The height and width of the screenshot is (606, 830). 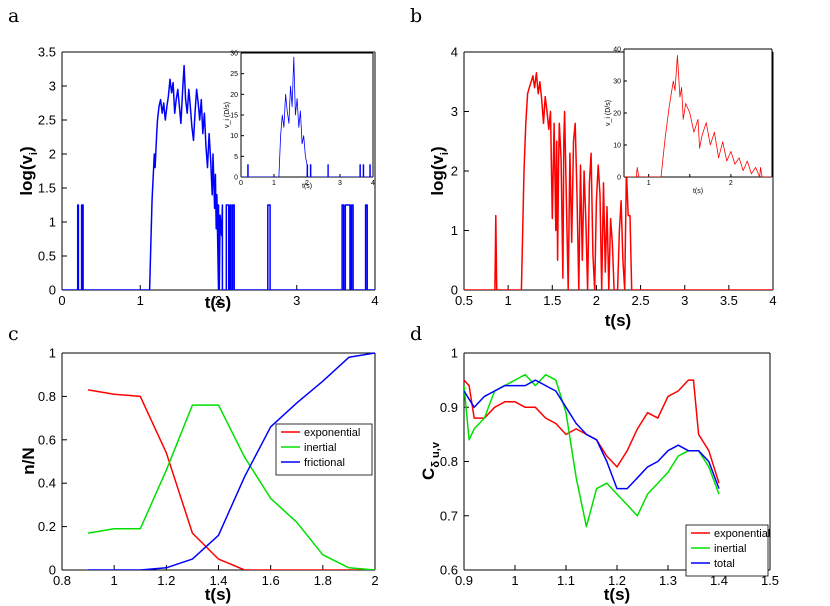 What do you see at coordinates (454, 353) in the screenshot?
I see `panel-d-y-tick-label: 1` at bounding box center [454, 353].